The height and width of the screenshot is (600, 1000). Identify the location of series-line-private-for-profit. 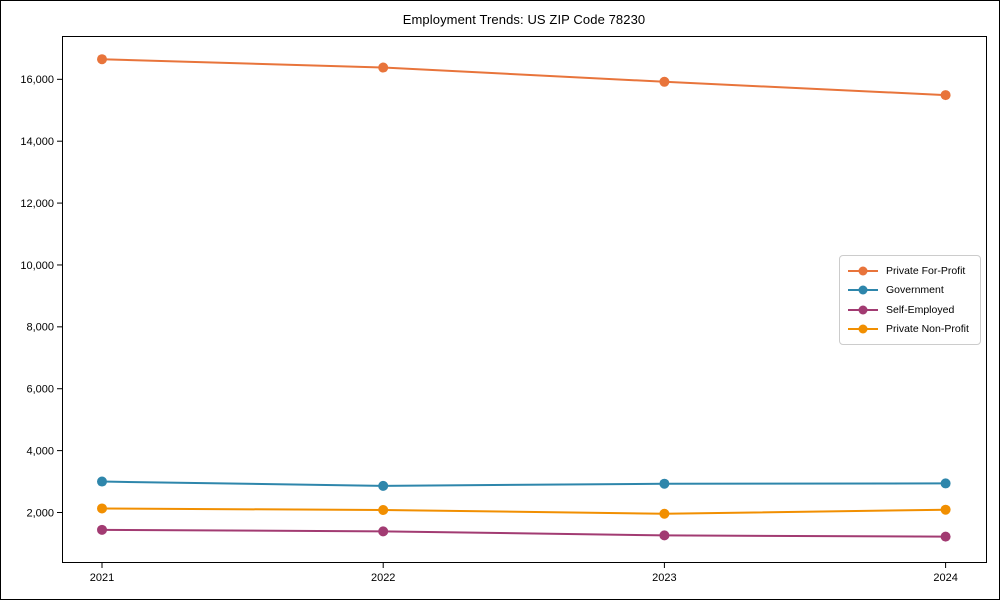
(524, 77).